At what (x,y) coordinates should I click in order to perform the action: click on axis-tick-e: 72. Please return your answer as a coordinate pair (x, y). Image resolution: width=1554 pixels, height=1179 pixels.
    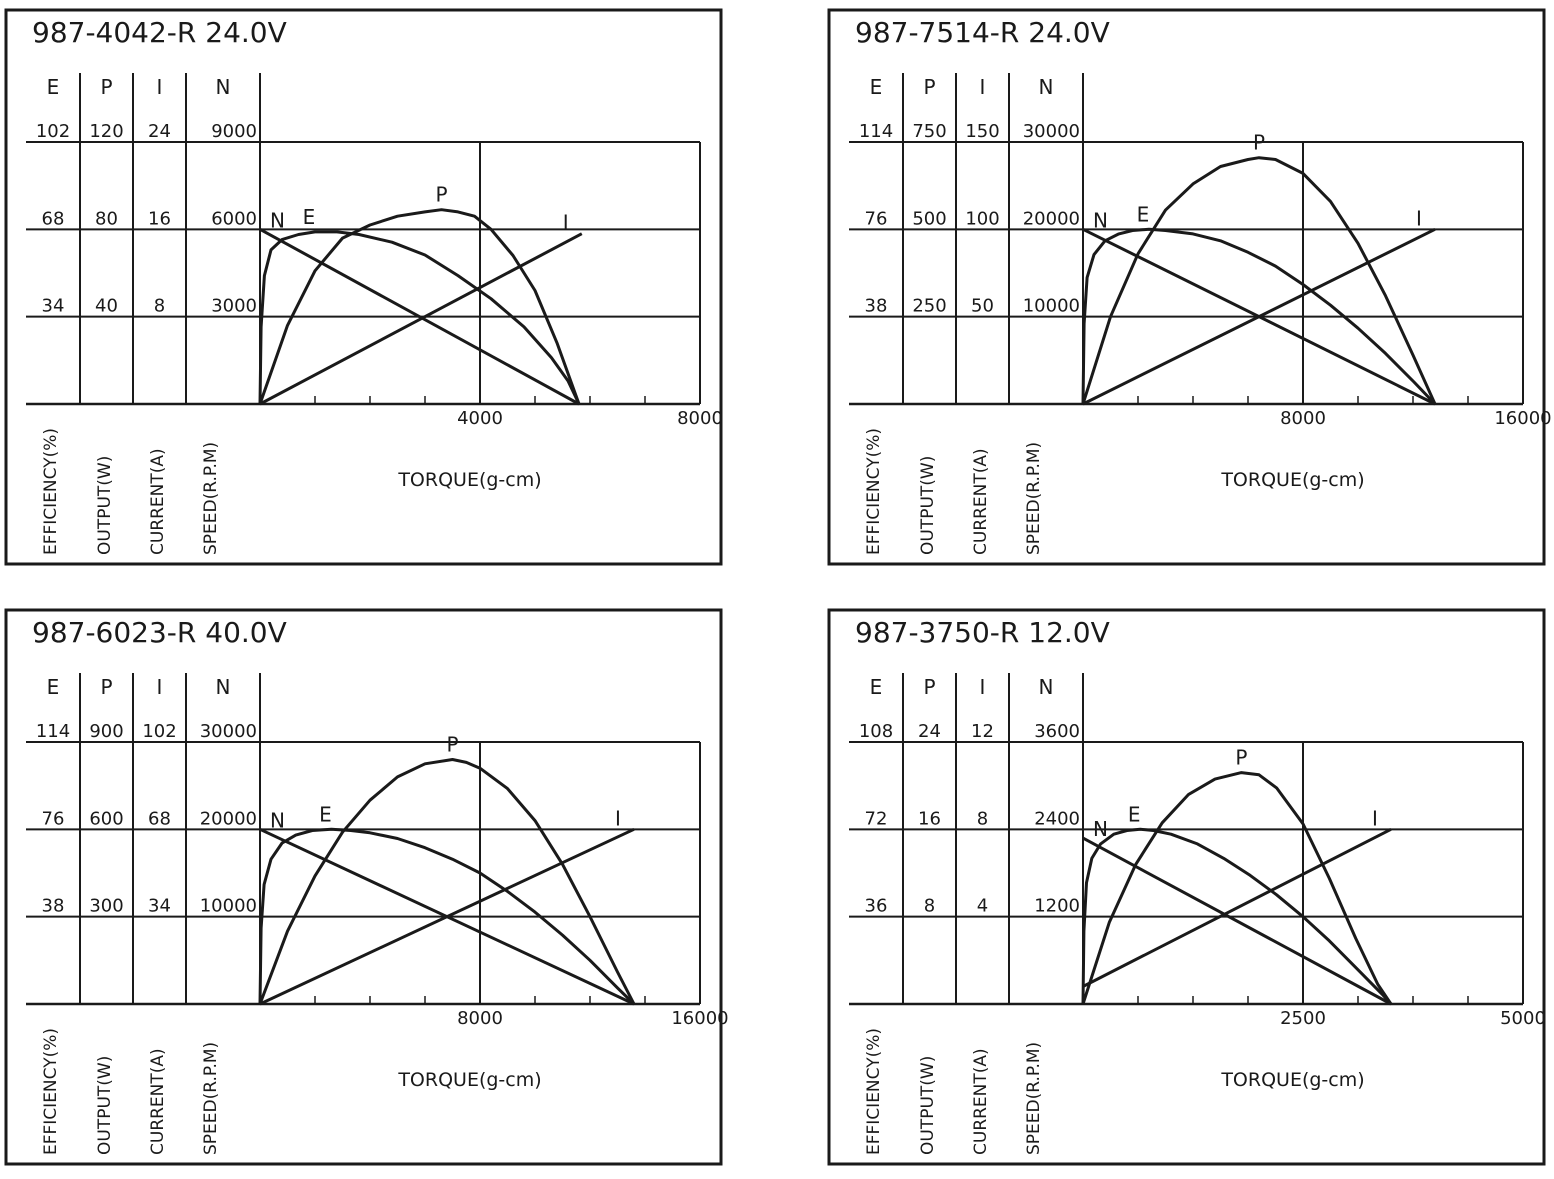
    Looking at the image, I should click on (876, 818).